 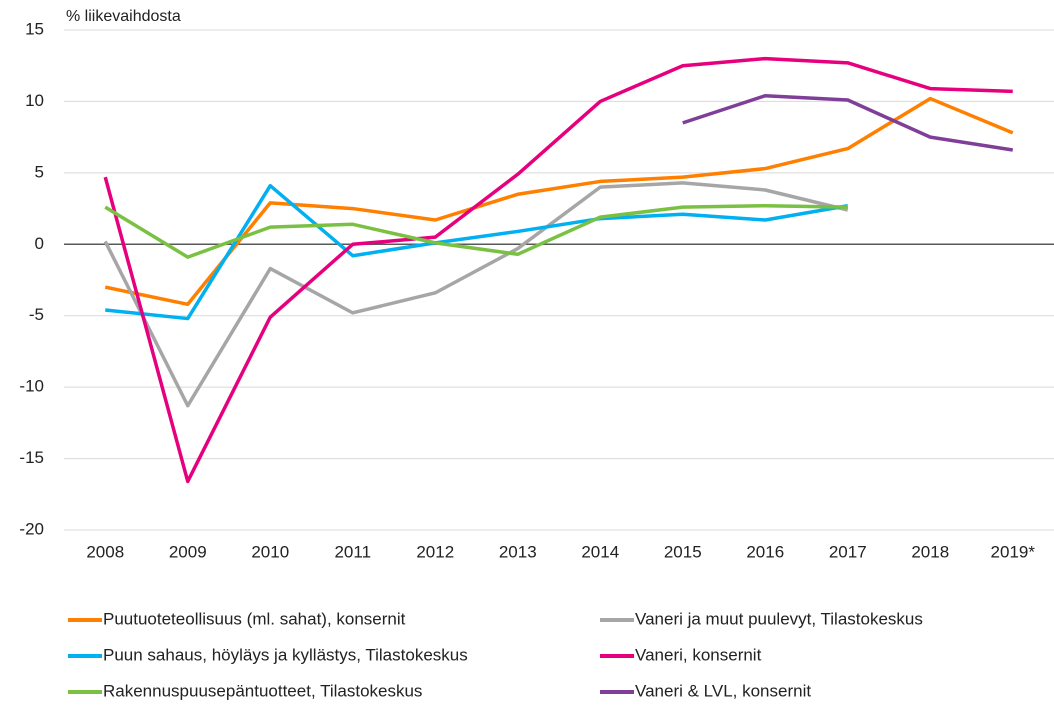 I want to click on x-tick-label: 2013, so click(x=518, y=551).